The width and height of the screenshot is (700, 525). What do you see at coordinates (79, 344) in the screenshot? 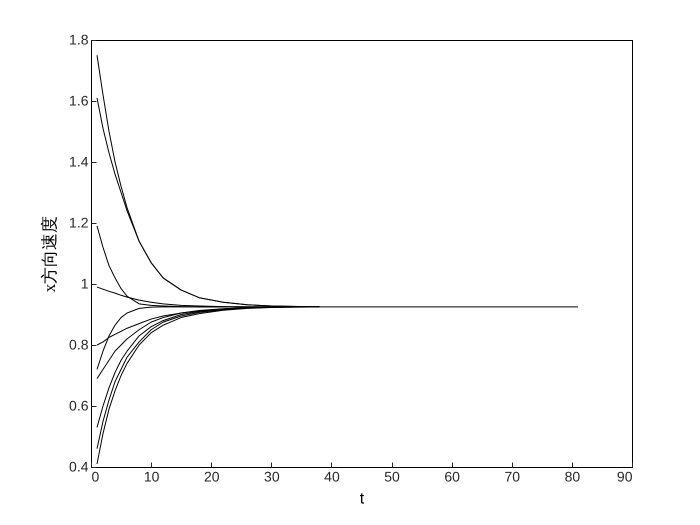
I see `y-tick-label: 0.8` at bounding box center [79, 344].